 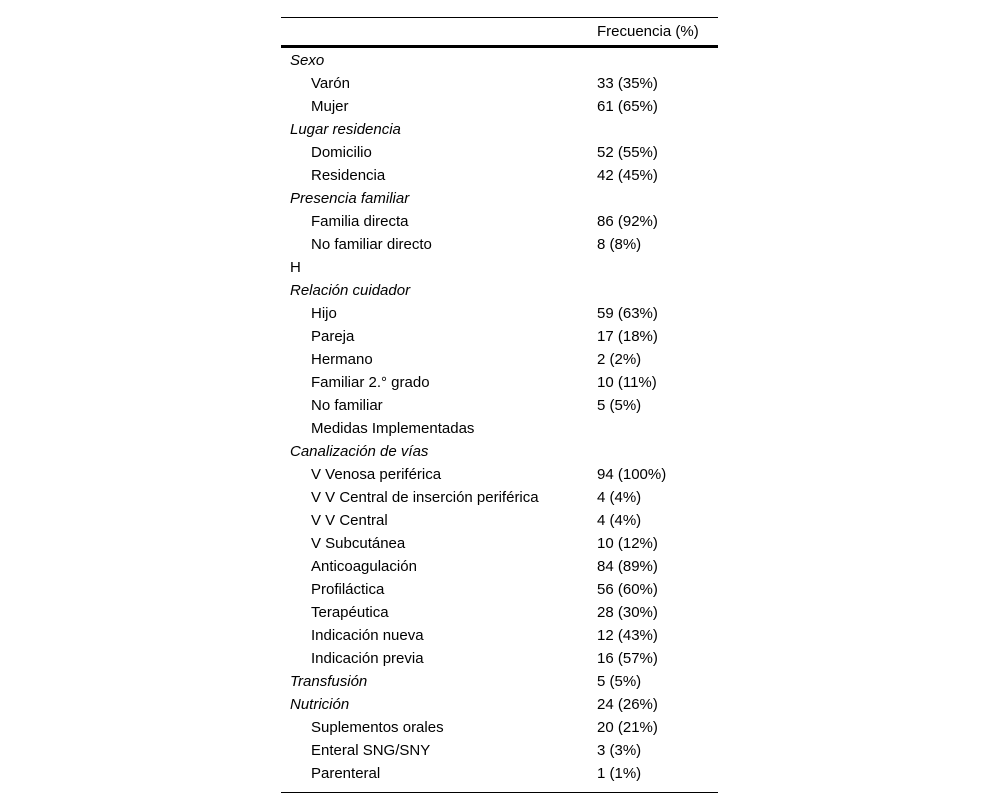 I want to click on table-rule-under-header, so click(x=499, y=46).